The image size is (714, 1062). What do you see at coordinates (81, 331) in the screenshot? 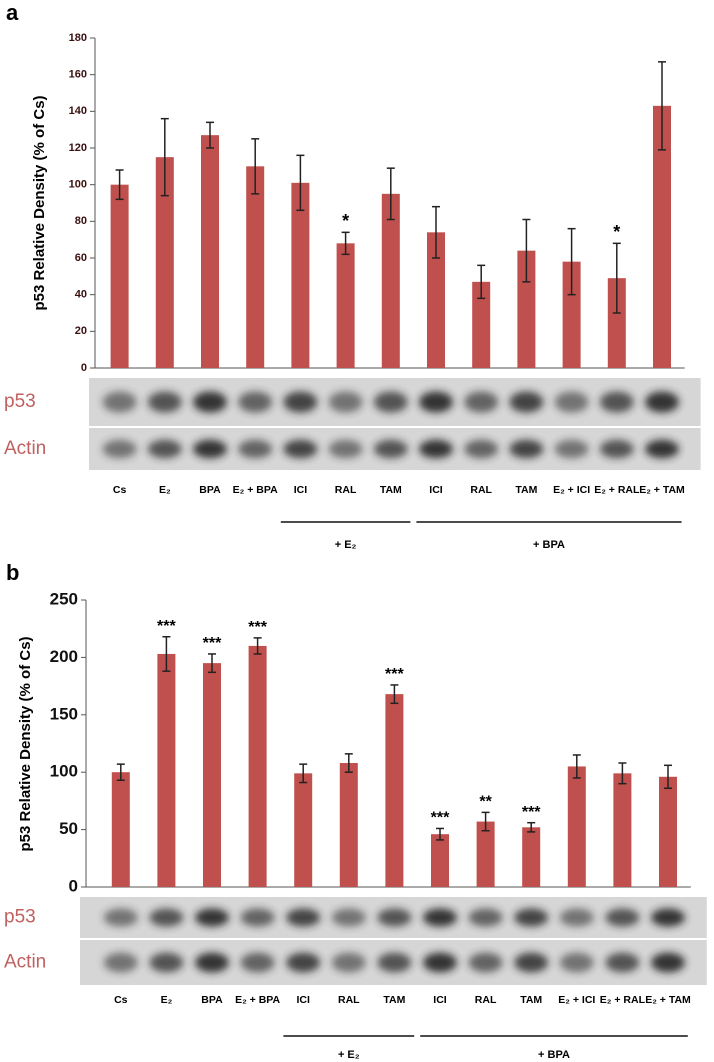
I see `y-tick-label: 20` at bounding box center [81, 331].